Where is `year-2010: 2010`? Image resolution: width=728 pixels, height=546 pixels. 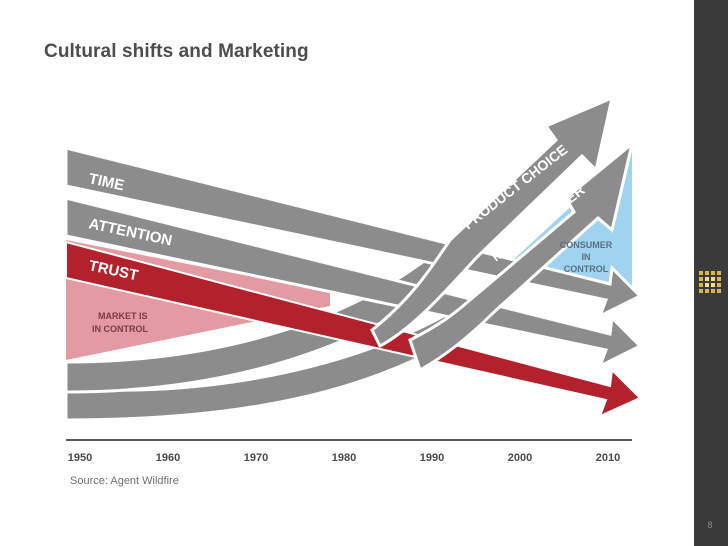
year-2010: 2010 is located at coordinates (608, 458).